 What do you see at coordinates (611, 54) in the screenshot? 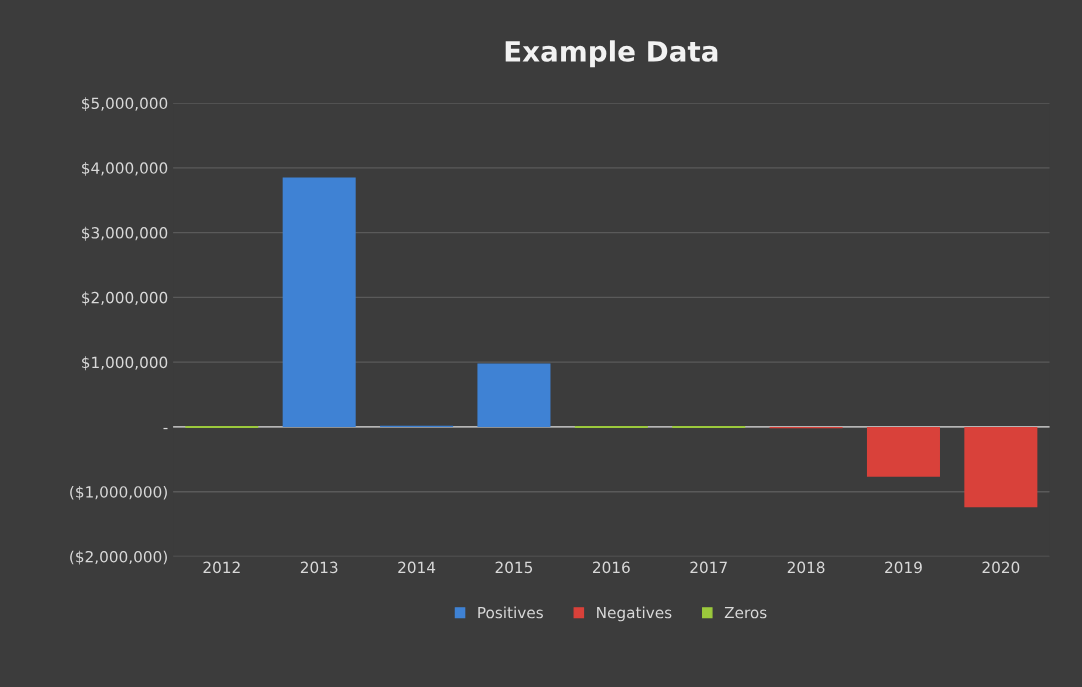
I see `chart-title: Example Data` at bounding box center [611, 54].